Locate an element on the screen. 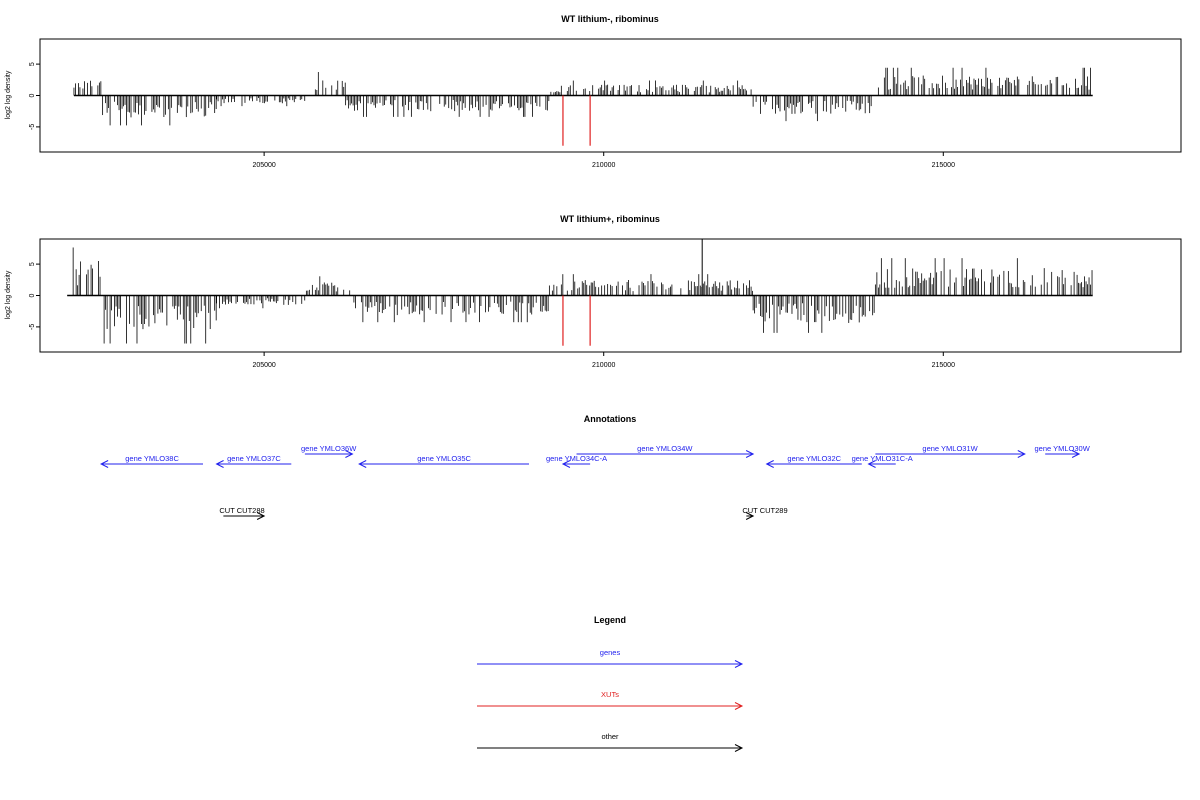 Image resolution: width=1200 pixels, height=800 pixels. track-2-markers is located at coordinates (576, 320).